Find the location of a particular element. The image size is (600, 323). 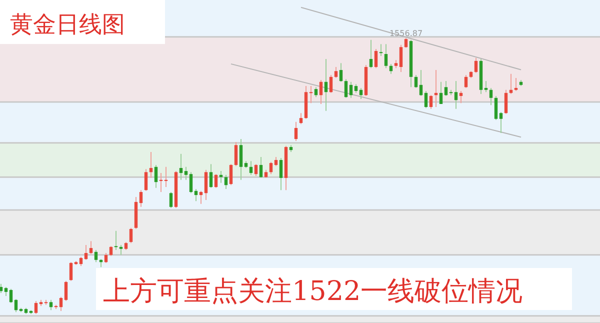

annotation: 上方可重点关注1522一线破位情况 is located at coordinates (313, 291).